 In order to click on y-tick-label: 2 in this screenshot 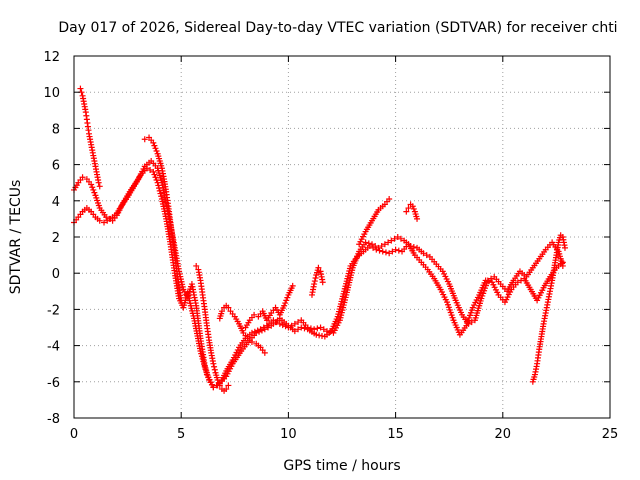, I will do `click(56, 238)`.